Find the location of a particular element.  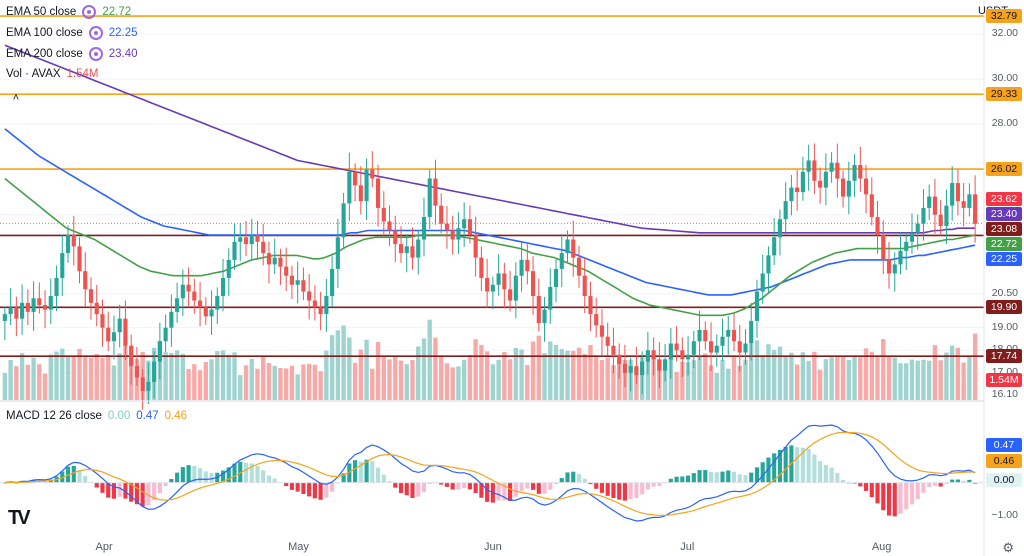

date-tick: May is located at coordinates (298, 547).